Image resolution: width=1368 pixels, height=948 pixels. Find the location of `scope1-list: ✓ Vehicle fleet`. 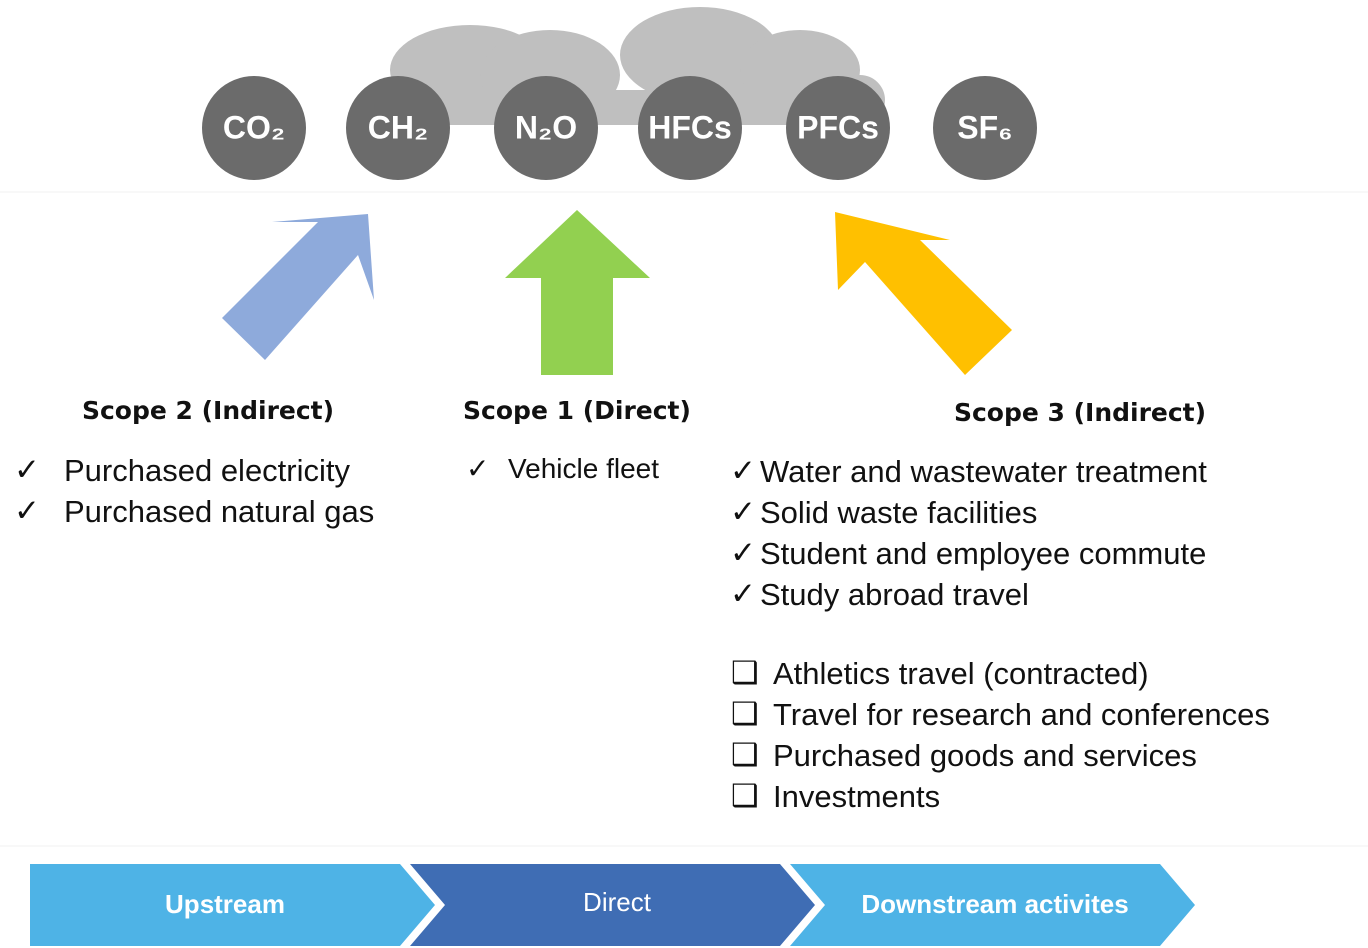

scope1-list: ✓ Vehicle fleet is located at coordinates (562, 469).